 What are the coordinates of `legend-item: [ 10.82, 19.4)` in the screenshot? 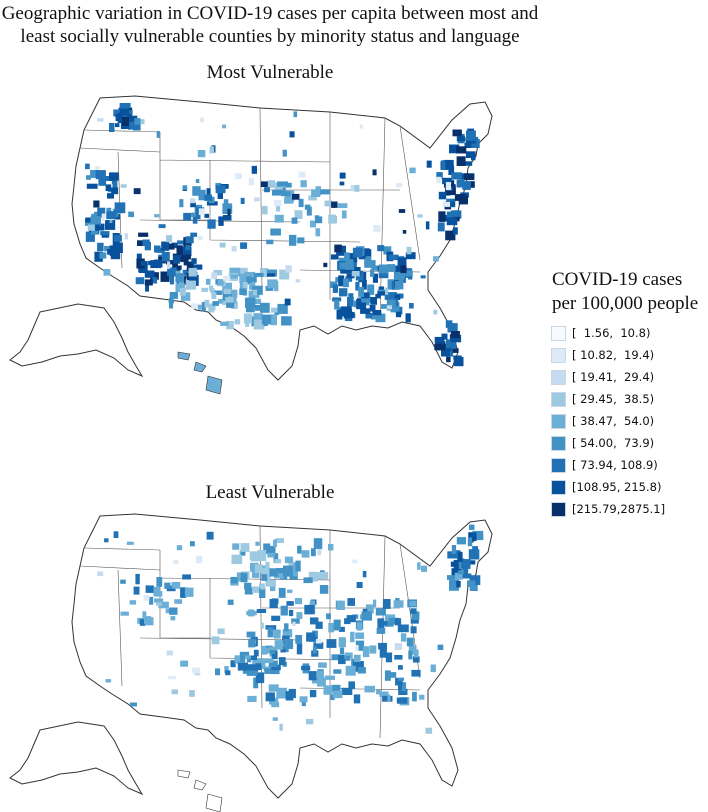 It's located at (608, 355).